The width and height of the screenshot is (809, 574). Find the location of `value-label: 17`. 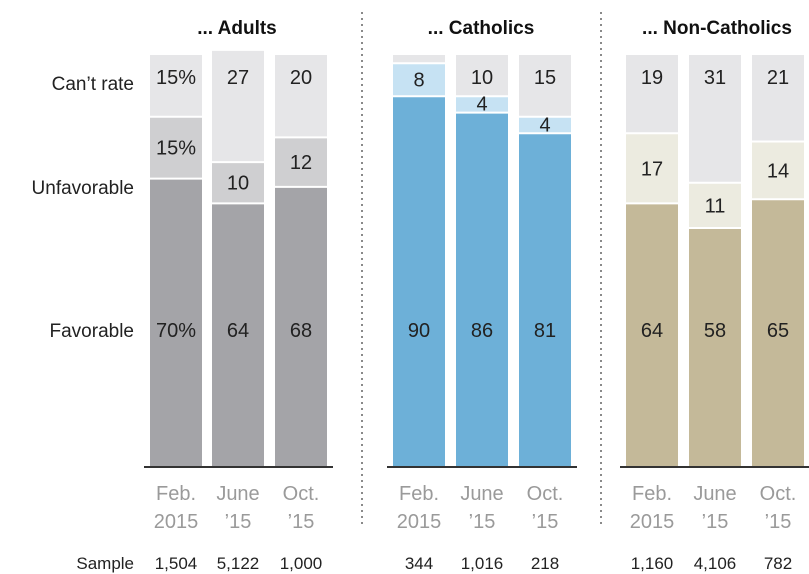

value-label: 17 is located at coordinates (652, 169).